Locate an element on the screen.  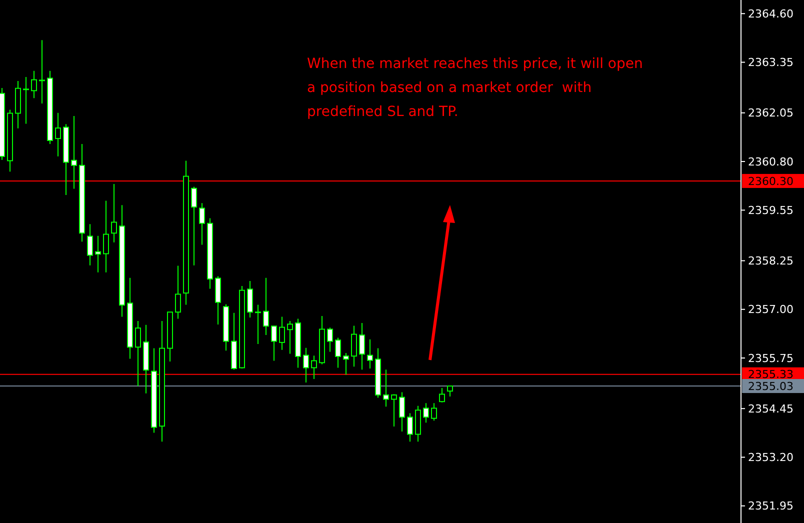
y-tick-label: 2358.25 is located at coordinates (771, 261).